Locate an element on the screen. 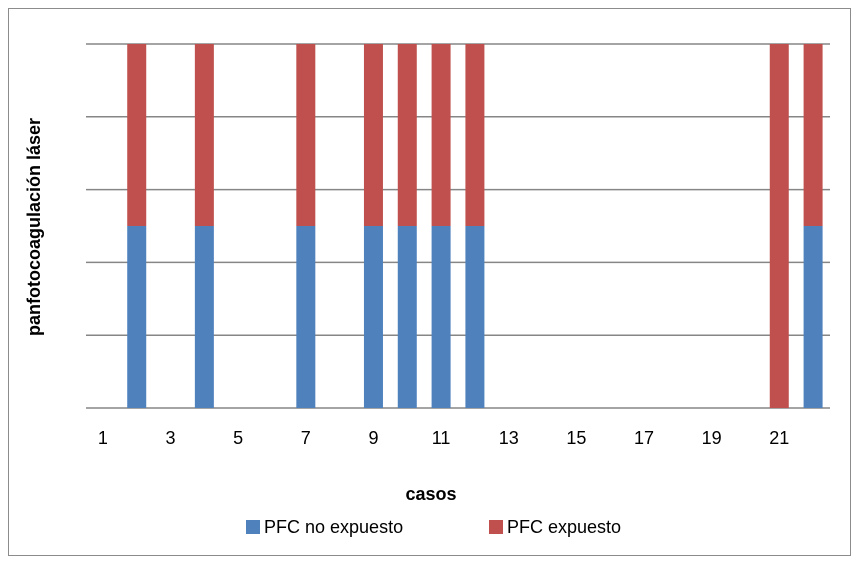 The image size is (860, 565). x-tick-label: 9 is located at coordinates (373, 438).